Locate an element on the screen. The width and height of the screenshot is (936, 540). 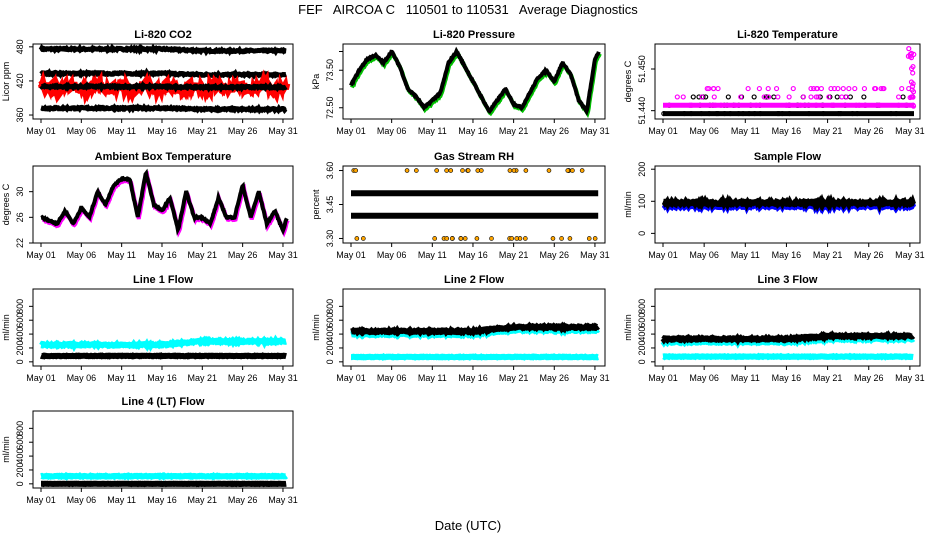
y-tick-label: 3.60 is located at coordinates (330, 171).